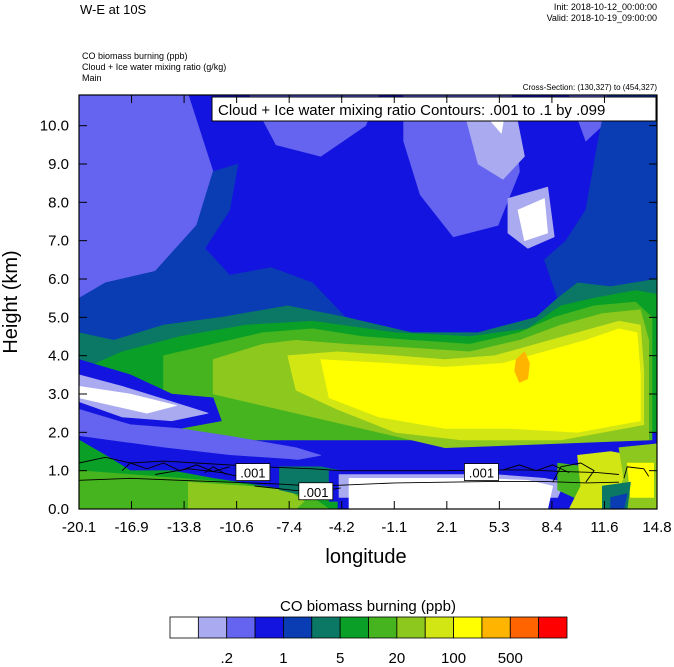  Describe the element at coordinates (58, 317) in the screenshot. I see `y-tick-label-5: 5.0` at that location.